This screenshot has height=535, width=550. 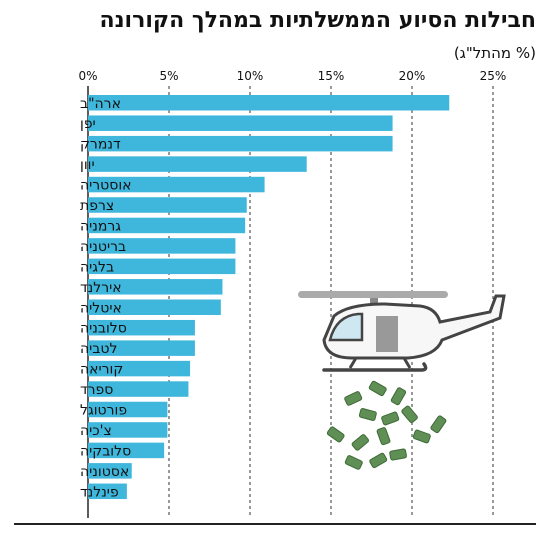 I want to click on helicopter-money-illustration, so click(x=402, y=380).